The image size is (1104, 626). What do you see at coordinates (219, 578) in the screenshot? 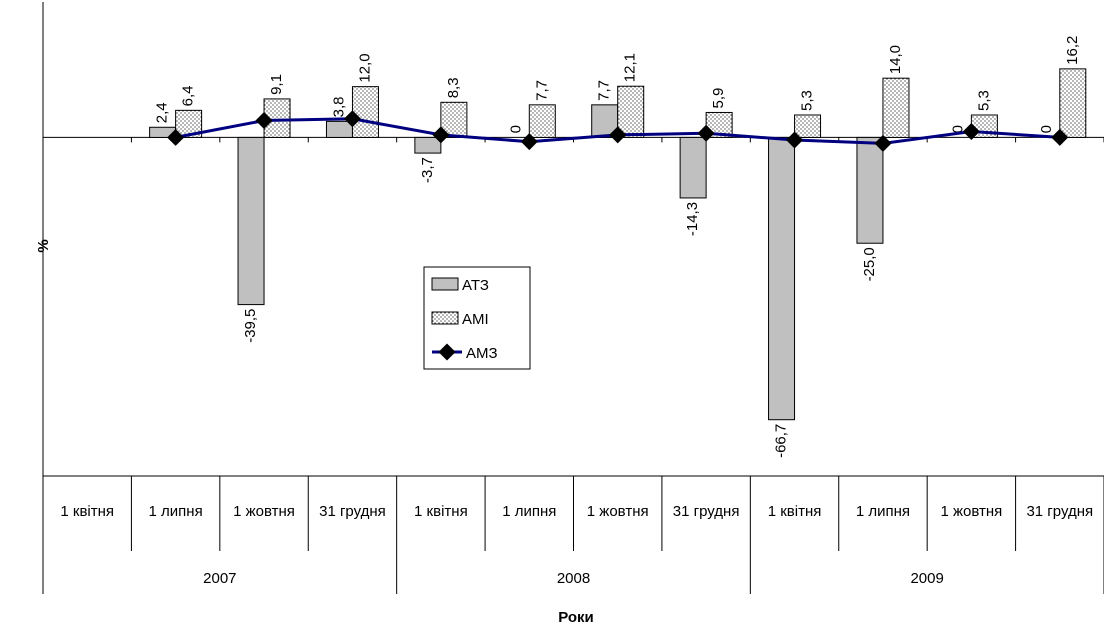
I see `year-label: 2007` at bounding box center [219, 578].